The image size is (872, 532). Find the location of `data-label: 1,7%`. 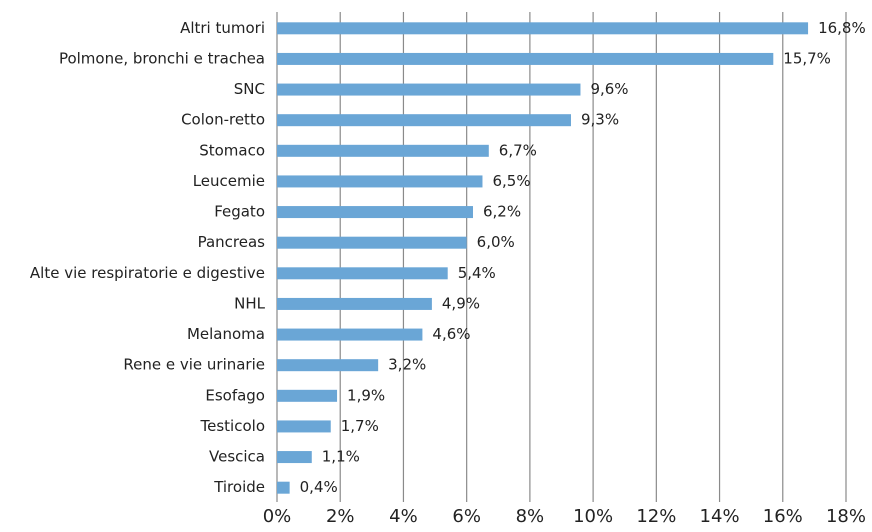

data-label: 1,7% is located at coordinates (360, 426).